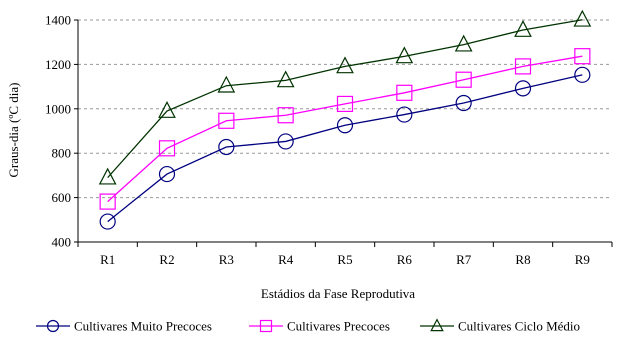  I want to click on x-tick-label-r7: R7, so click(464, 259).